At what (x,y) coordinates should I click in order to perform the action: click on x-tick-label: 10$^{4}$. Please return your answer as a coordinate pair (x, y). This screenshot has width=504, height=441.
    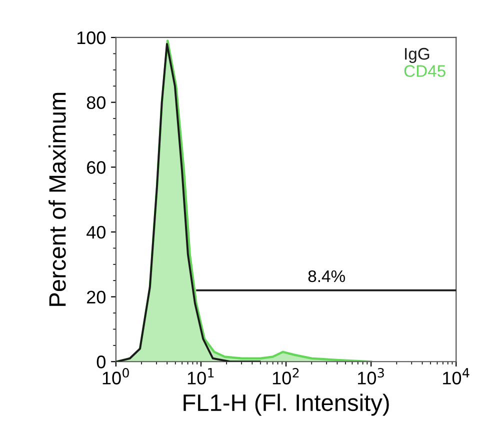
    Looking at the image, I should click on (456, 376).